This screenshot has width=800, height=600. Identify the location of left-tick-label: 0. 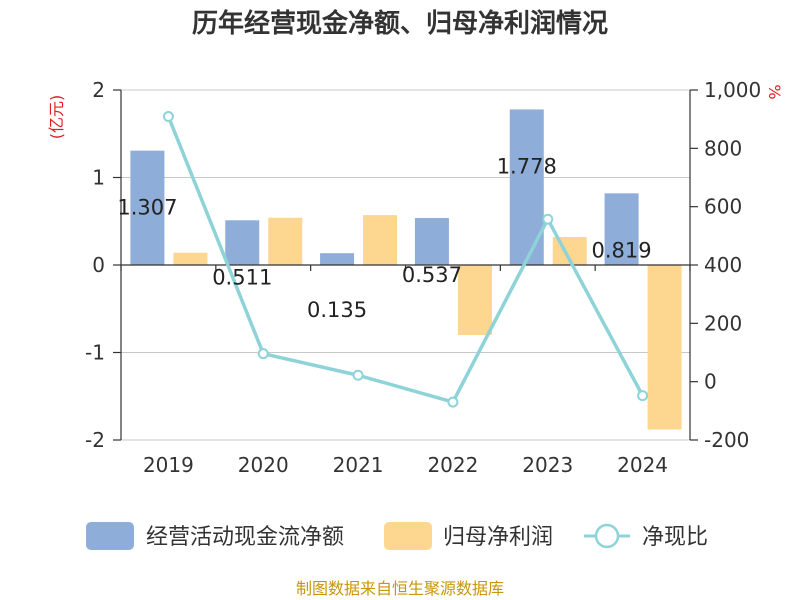
(98, 265).